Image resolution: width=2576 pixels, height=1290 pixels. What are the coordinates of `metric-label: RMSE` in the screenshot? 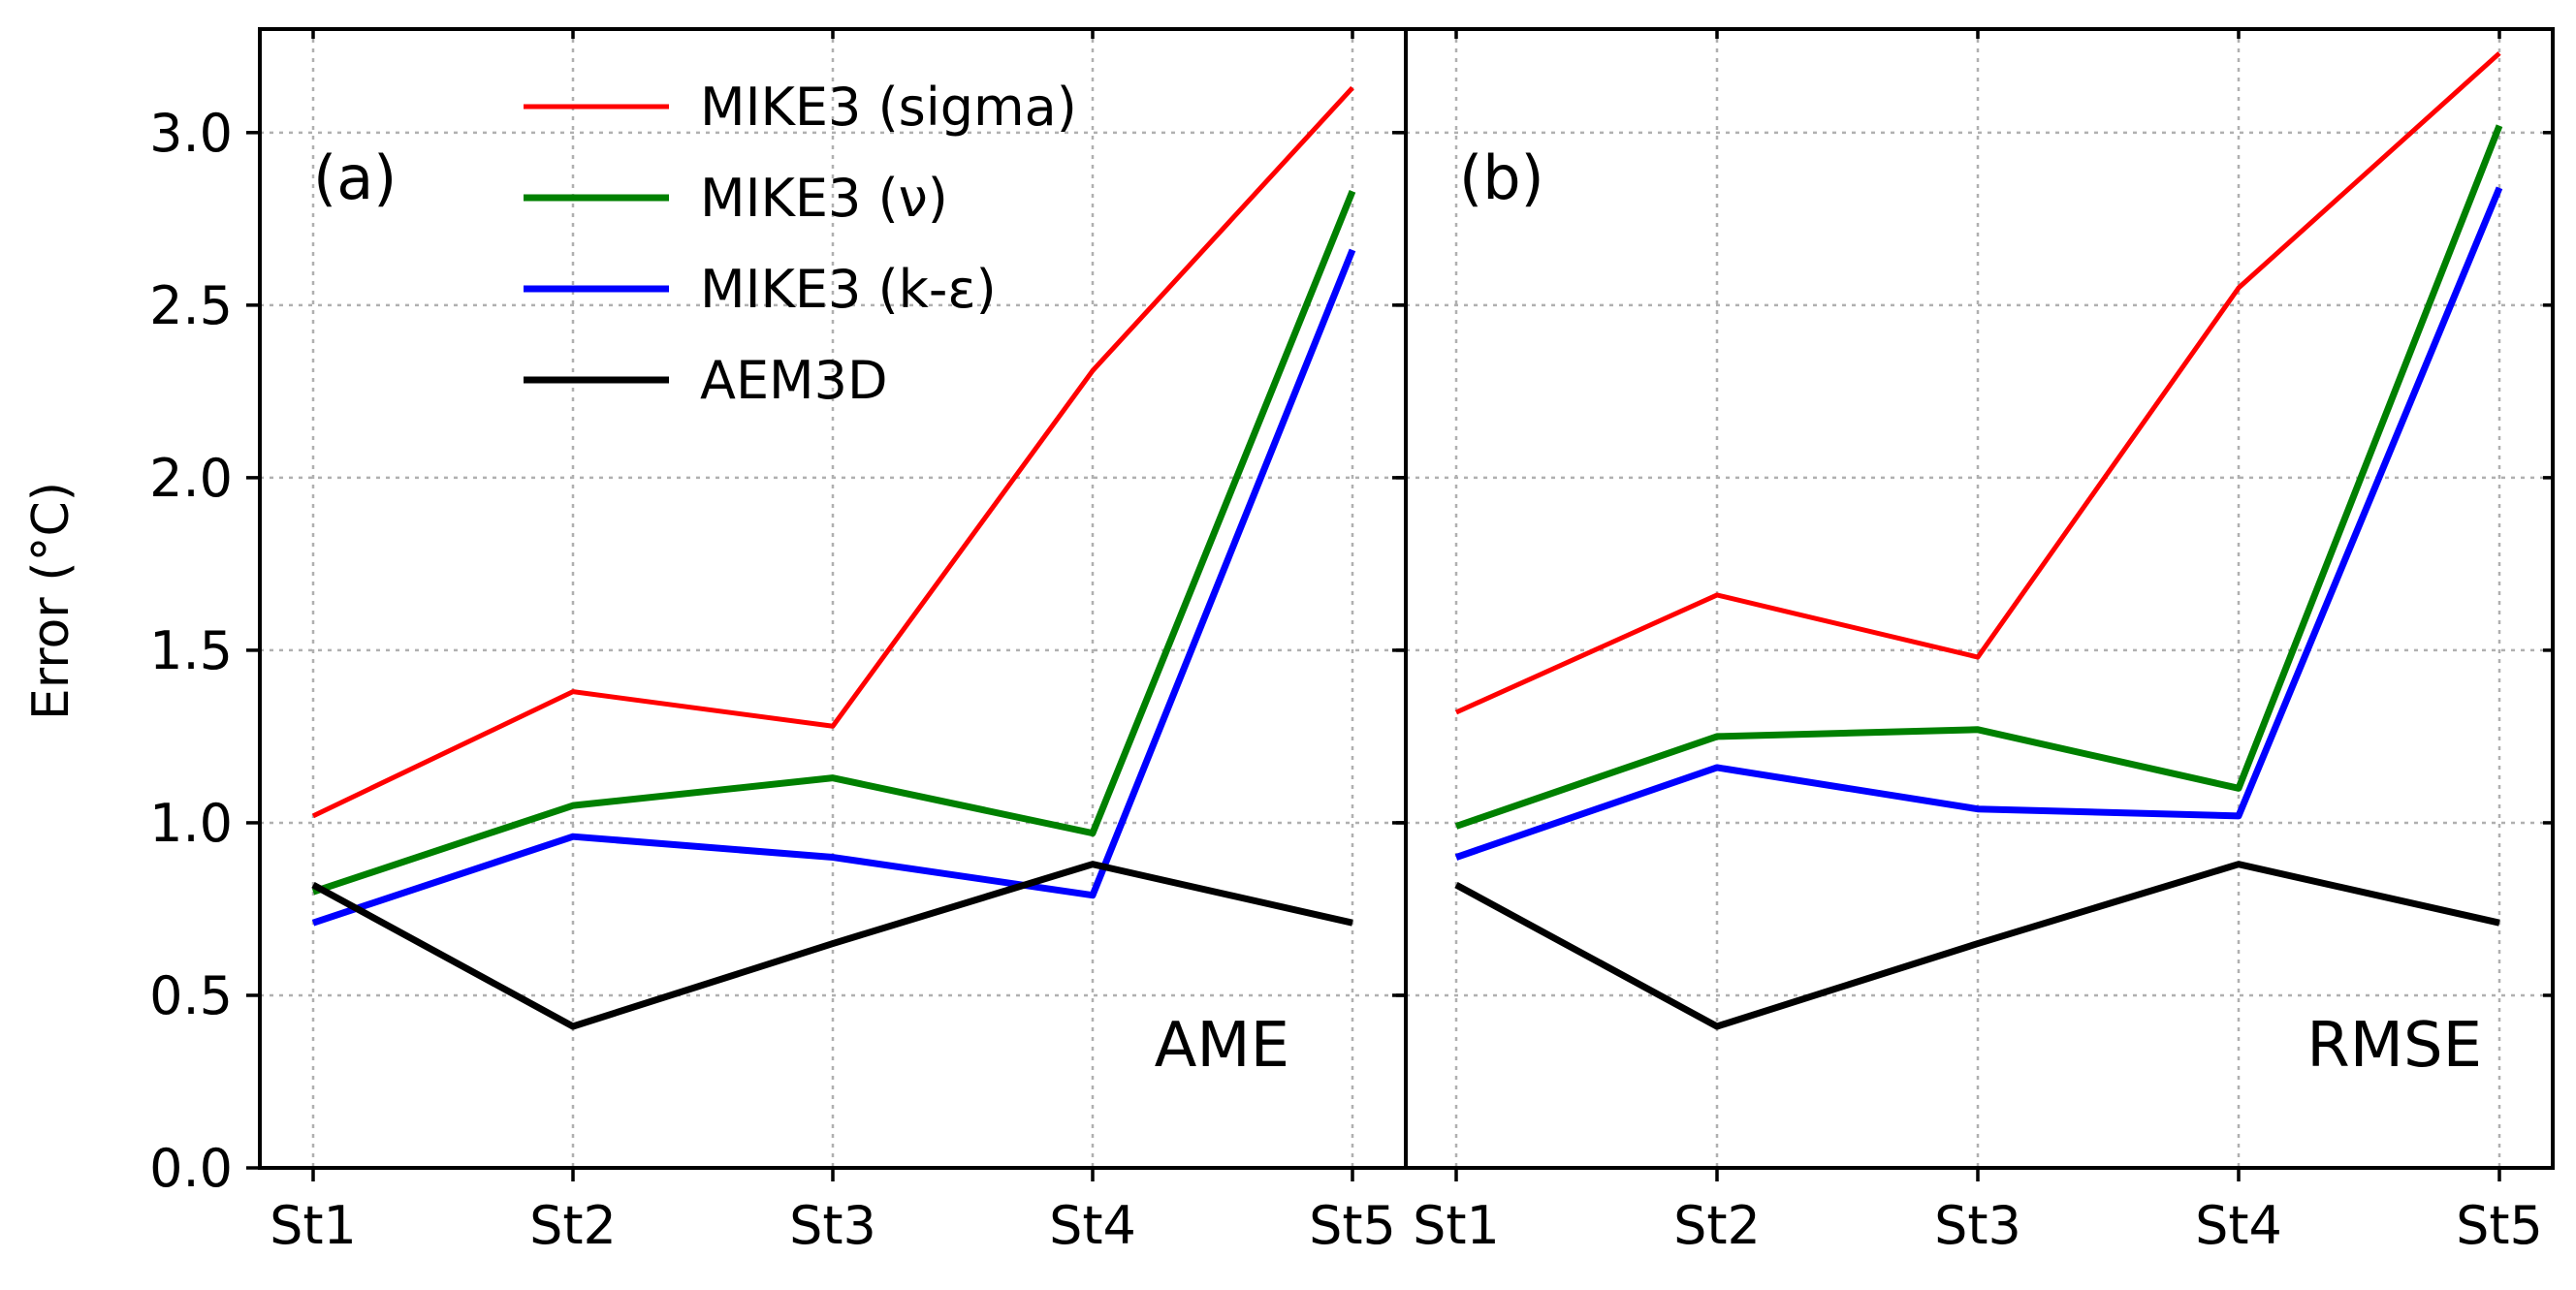 It's located at (2394, 1046).